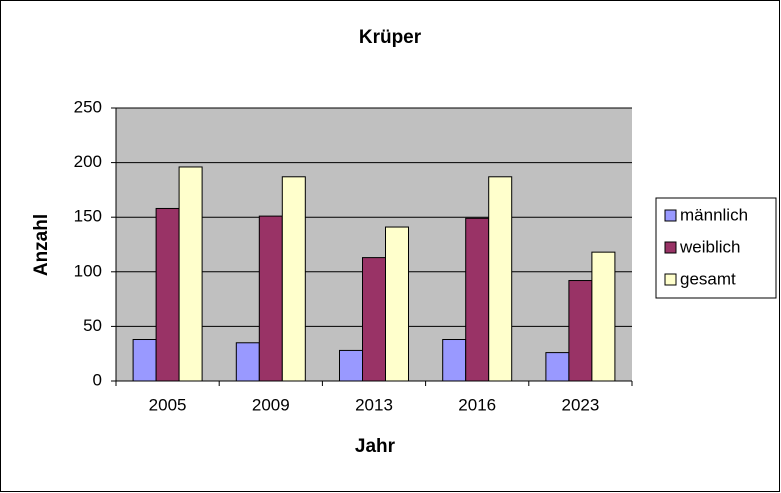  What do you see at coordinates (708, 278) in the screenshot?
I see `legend-label: gesamt` at bounding box center [708, 278].